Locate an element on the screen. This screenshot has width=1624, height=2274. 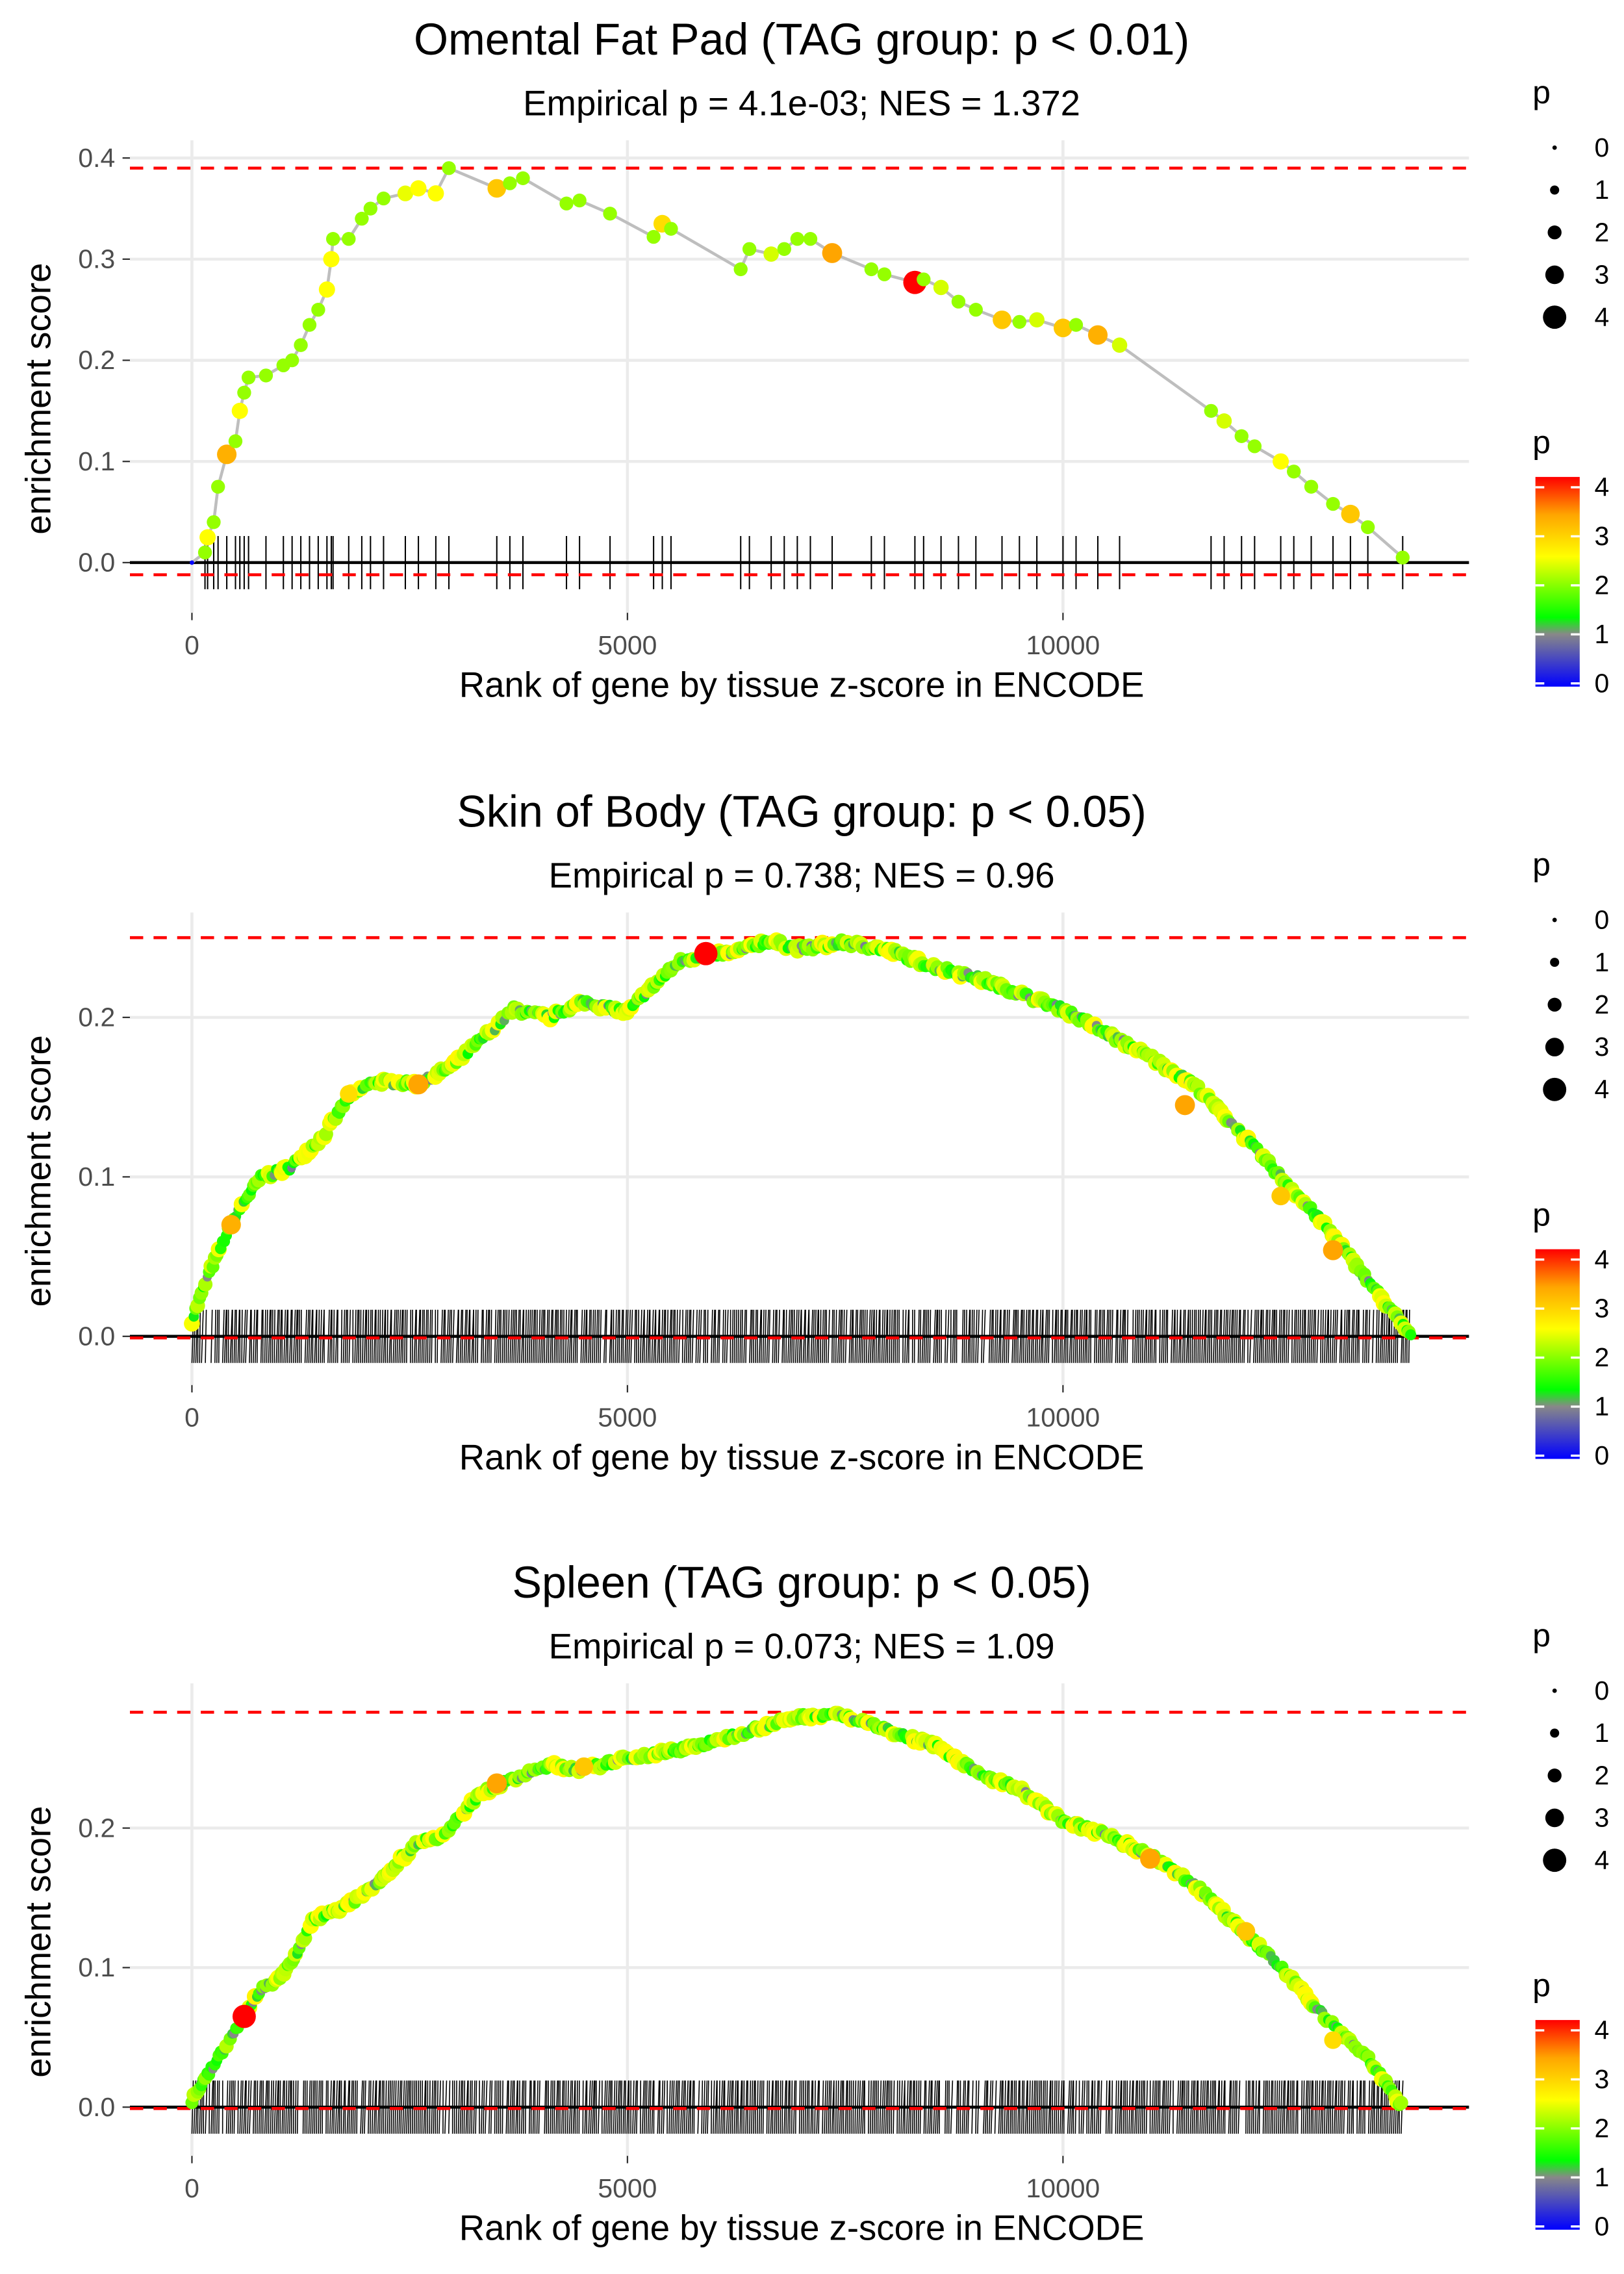
chart-title: Spleen (TAG group: p < 0.05) is located at coordinates (802, 1582).